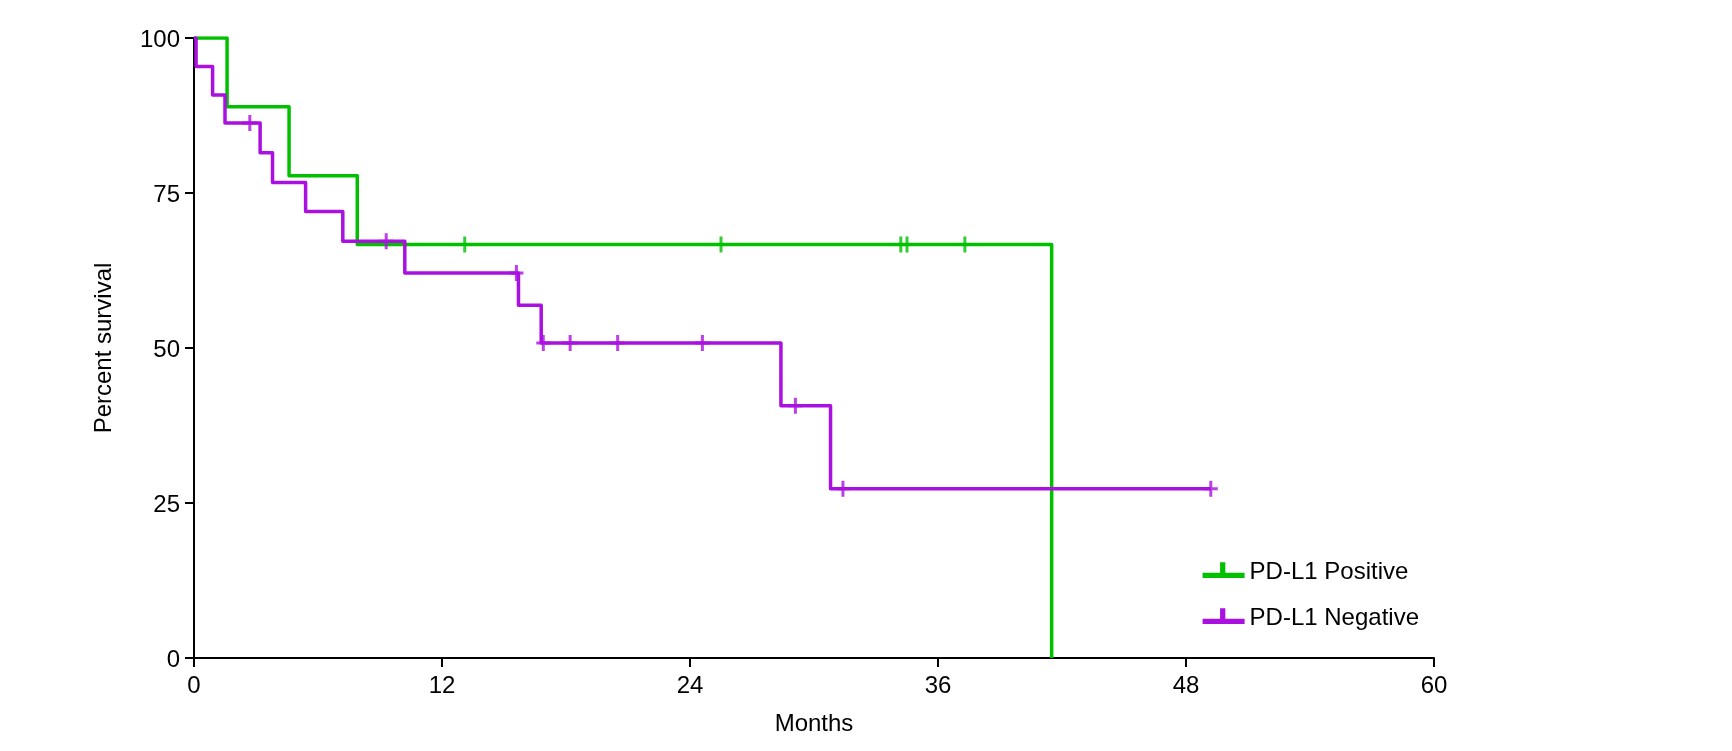 This screenshot has width=1732, height=751. What do you see at coordinates (690, 684) in the screenshot?
I see `x-tick-label: 24` at bounding box center [690, 684].